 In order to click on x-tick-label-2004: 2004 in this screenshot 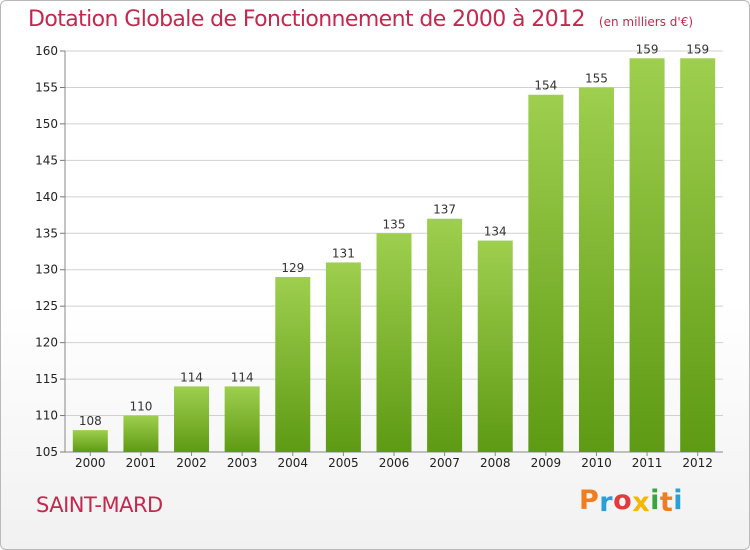, I will do `click(292, 463)`.